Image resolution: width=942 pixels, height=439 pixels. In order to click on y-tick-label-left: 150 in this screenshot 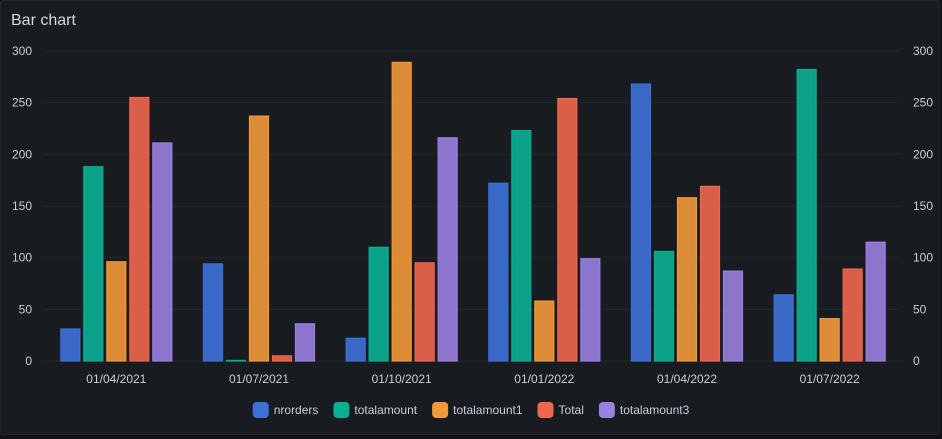, I will do `click(22, 206)`.